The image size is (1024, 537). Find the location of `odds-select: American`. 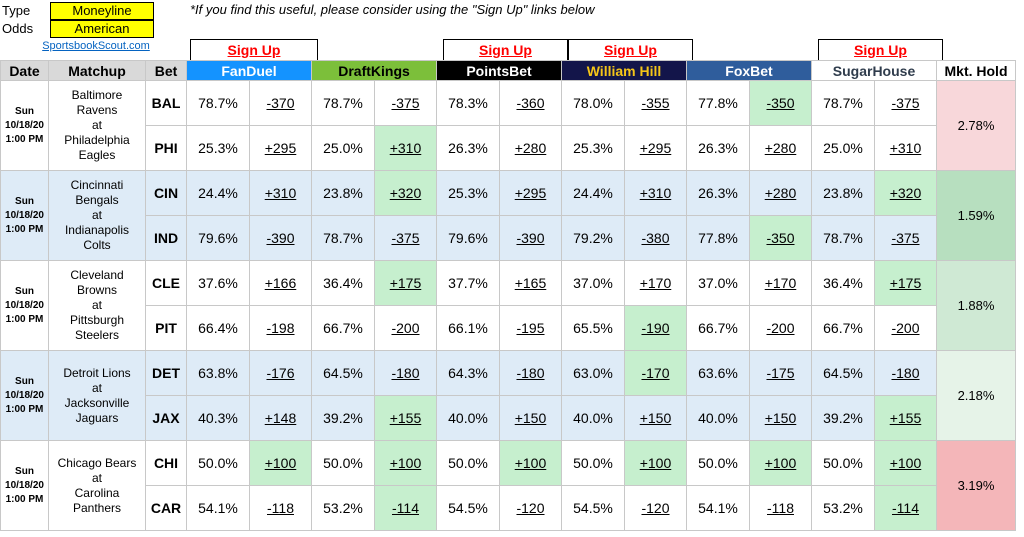

odds-select: American is located at coordinates (102, 29).